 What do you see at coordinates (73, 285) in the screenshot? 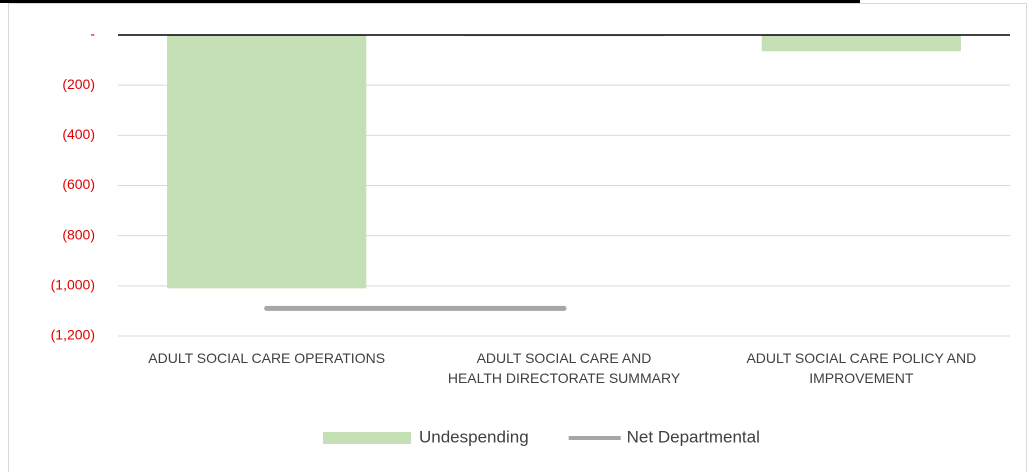
I see `y-tick-label: (1,000)` at bounding box center [73, 285].